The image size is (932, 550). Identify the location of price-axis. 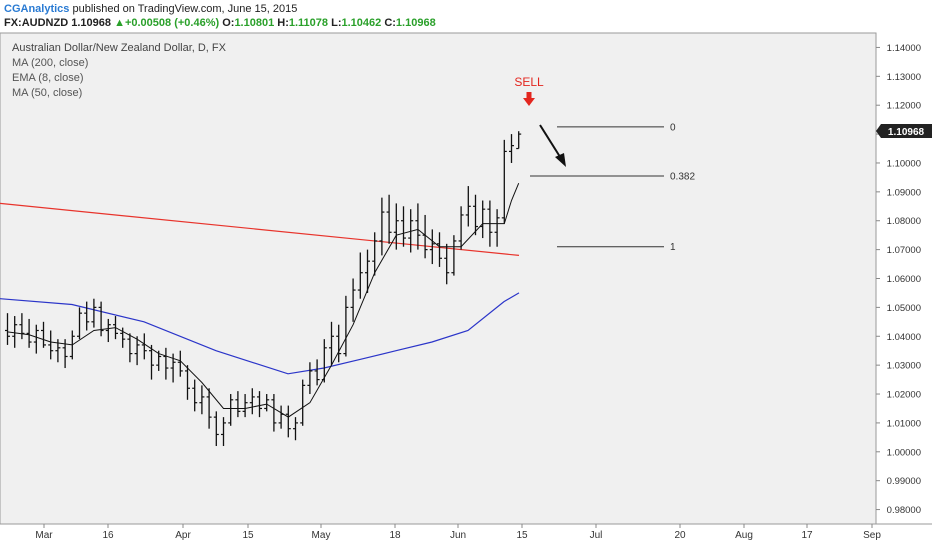
(904, 278).